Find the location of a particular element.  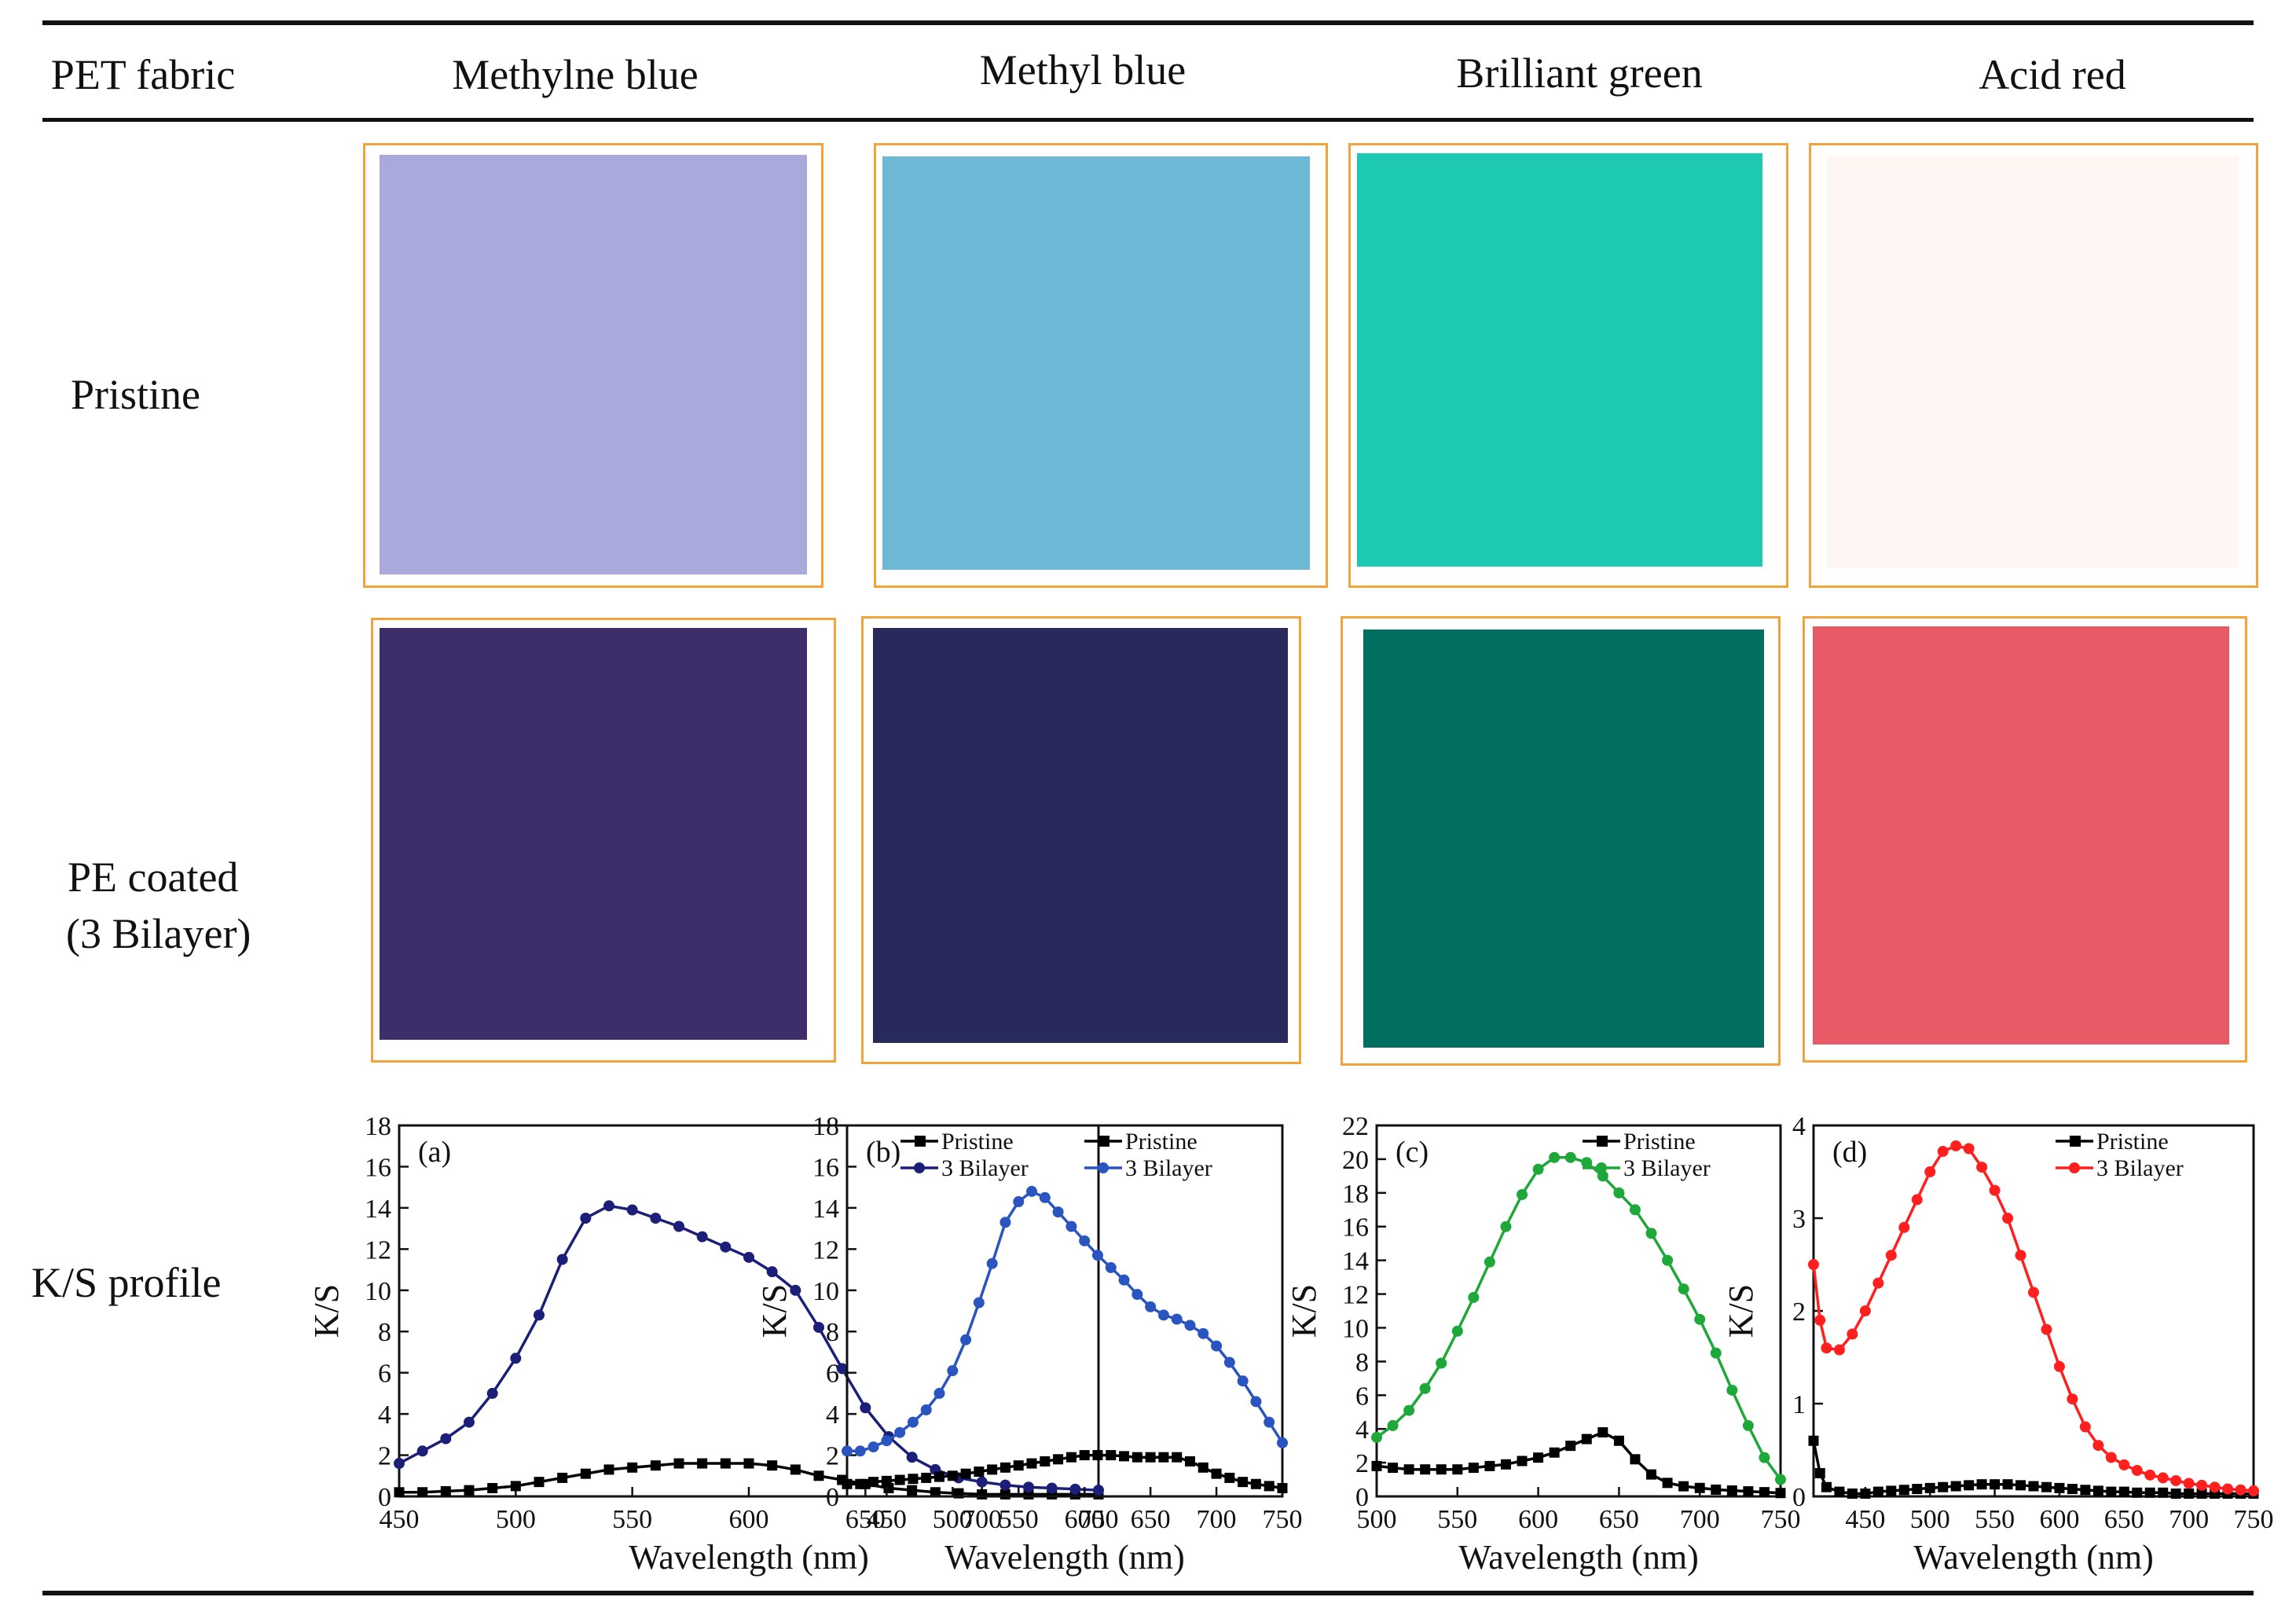

legend-label: 3 Bilayer is located at coordinates (1667, 1168).